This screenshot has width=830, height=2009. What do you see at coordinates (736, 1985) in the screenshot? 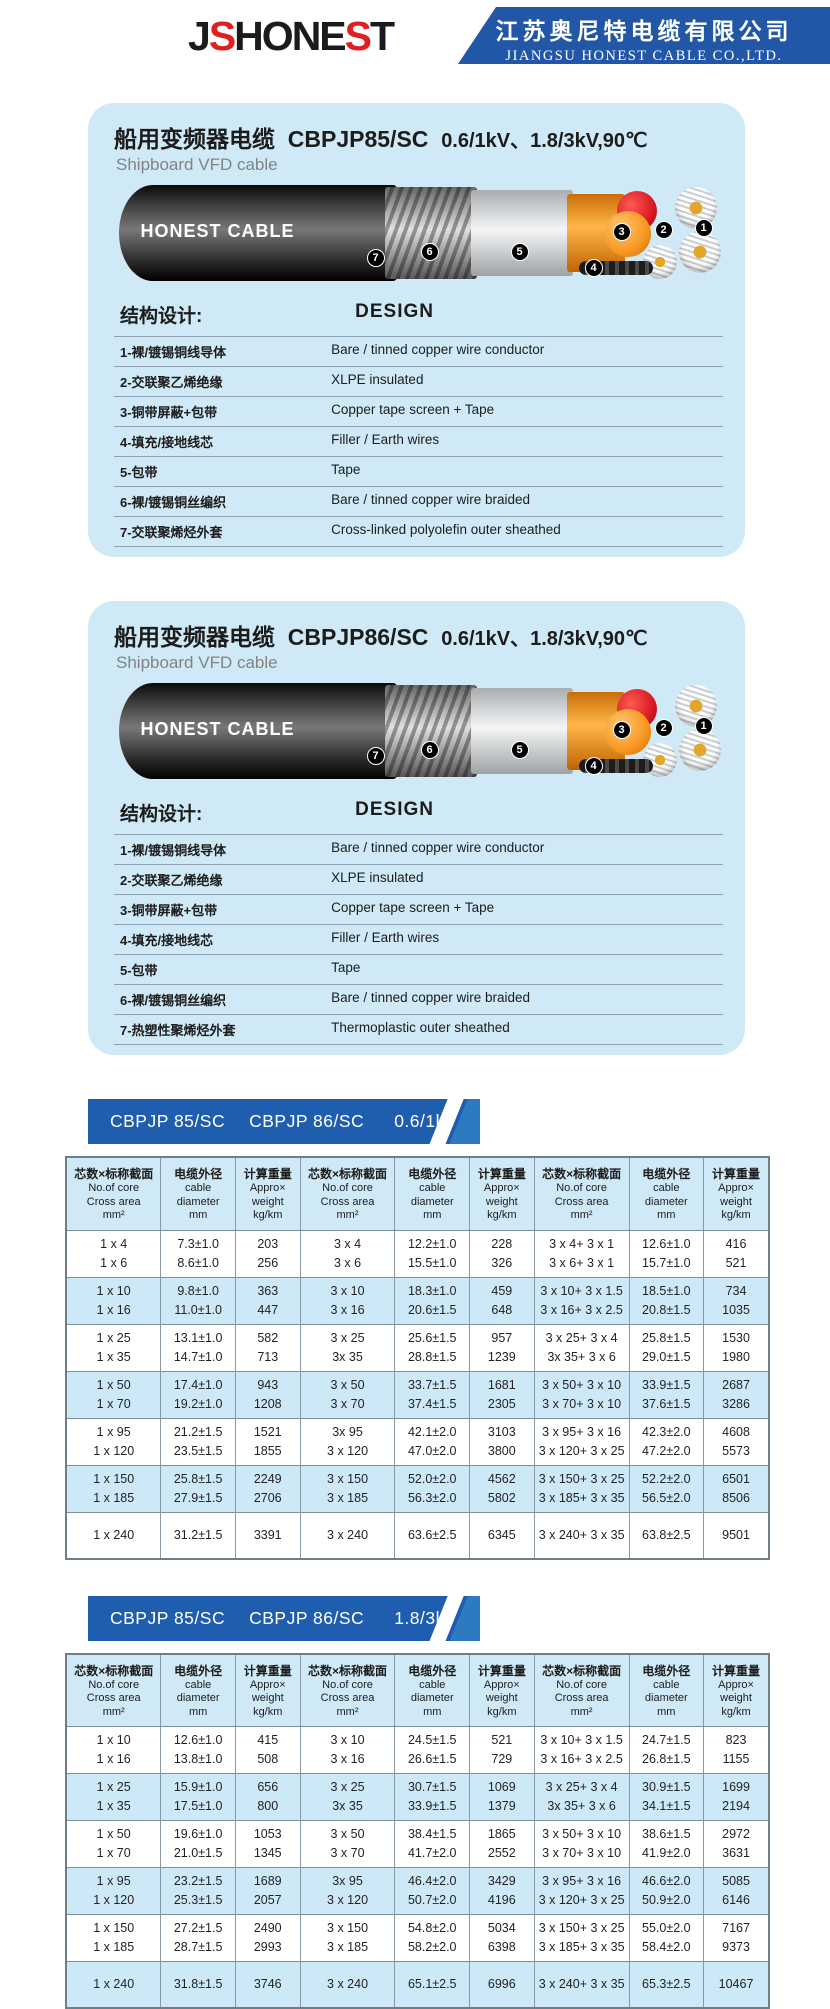
I see `spec-cell: 10467` at bounding box center [736, 1985].